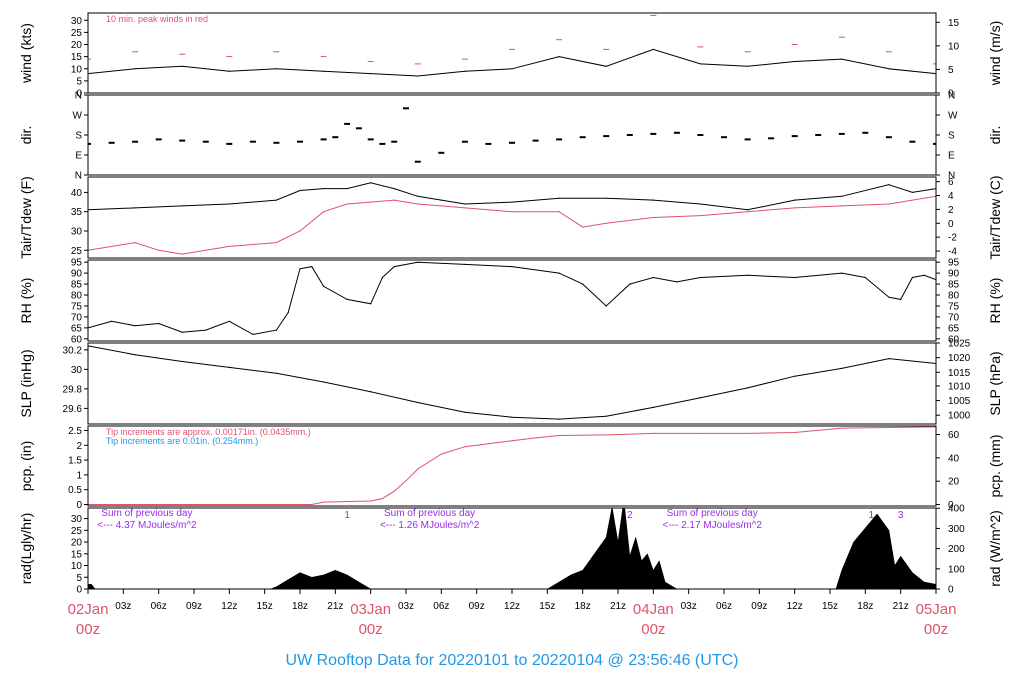 This screenshot has width=1024, height=700. Describe the element at coordinates (959, 401) in the screenshot. I see `right-tick-label: 1005` at that location.